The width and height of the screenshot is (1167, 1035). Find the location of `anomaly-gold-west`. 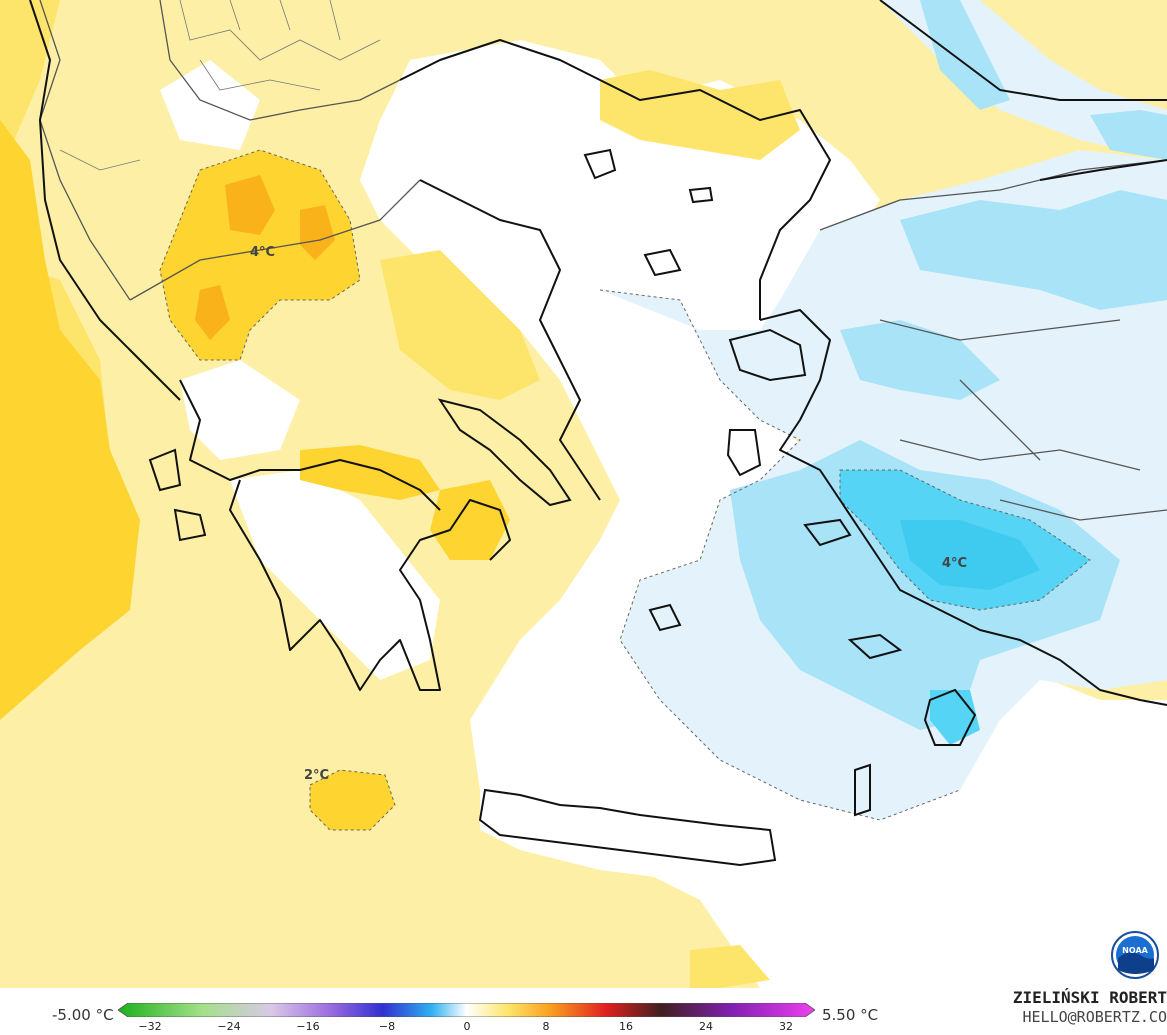

anomaly-gold-west is located at coordinates (70, 420).